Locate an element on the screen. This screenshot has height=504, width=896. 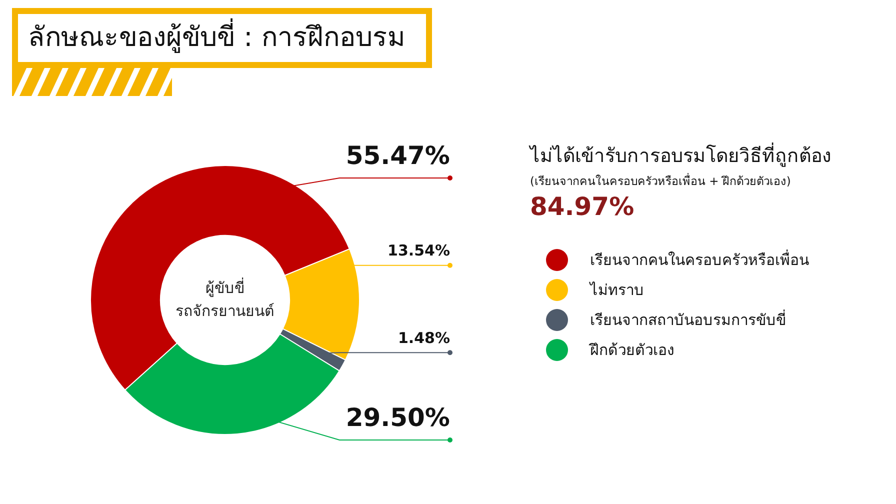
chart-title: ลักษณะของผู้ขับขี่ : การฝึกอบรม is located at coordinates (222, 38).